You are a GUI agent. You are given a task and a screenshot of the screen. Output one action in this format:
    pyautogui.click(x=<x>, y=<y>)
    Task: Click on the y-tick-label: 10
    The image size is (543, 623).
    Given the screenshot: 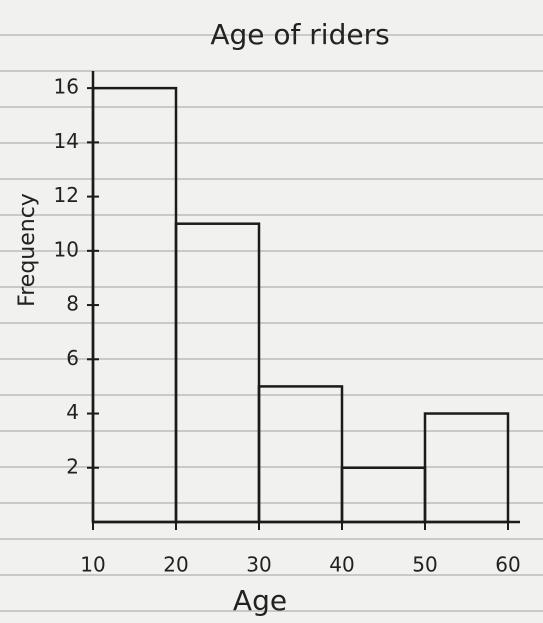 What is the action you would take?
    pyautogui.click(x=66, y=249)
    